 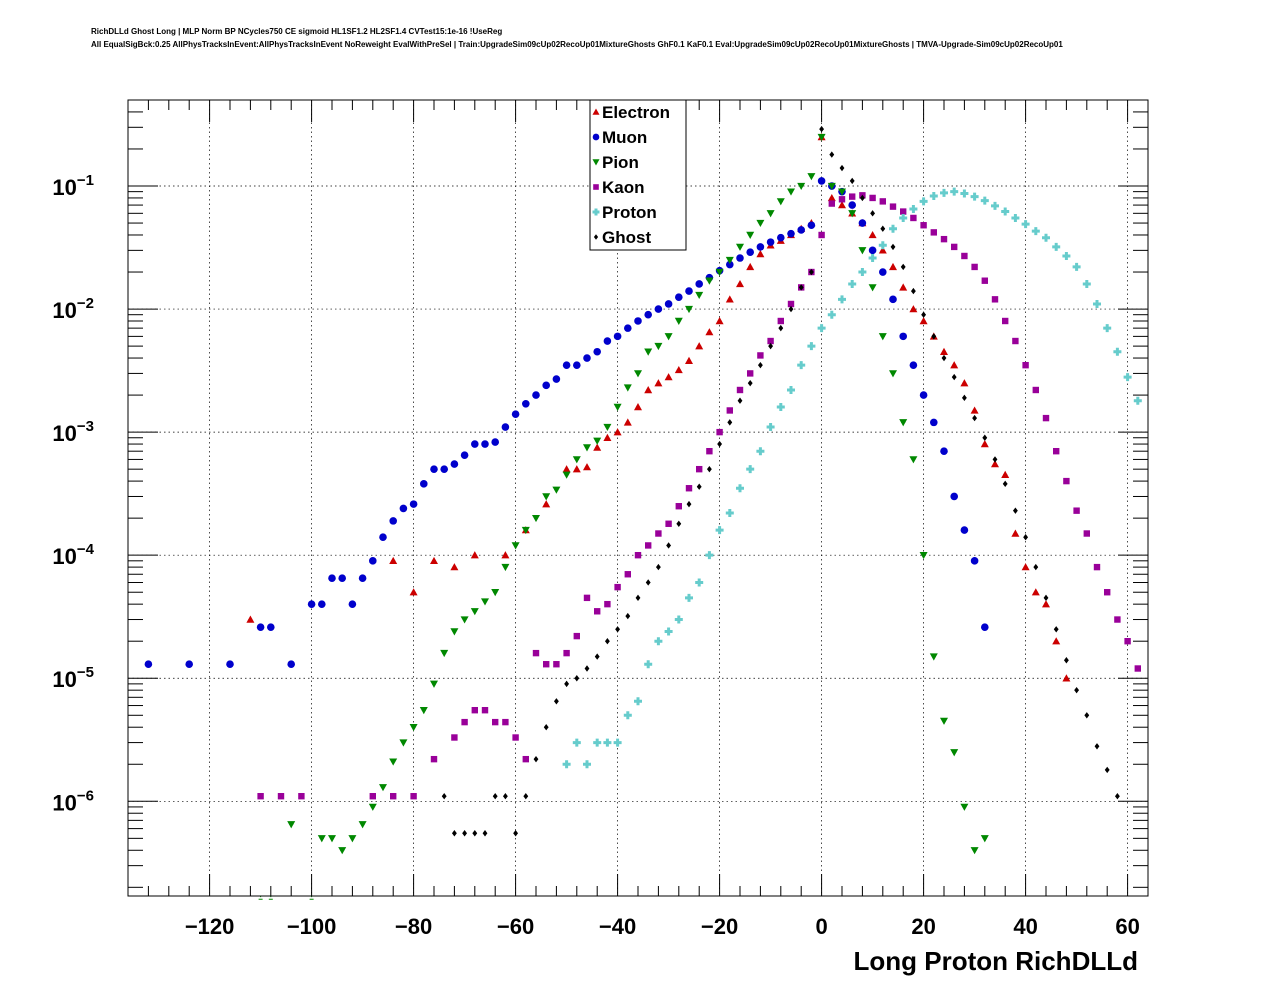 What do you see at coordinates (629, 212) in the screenshot?
I see `legend-label-proton: Proton` at bounding box center [629, 212].